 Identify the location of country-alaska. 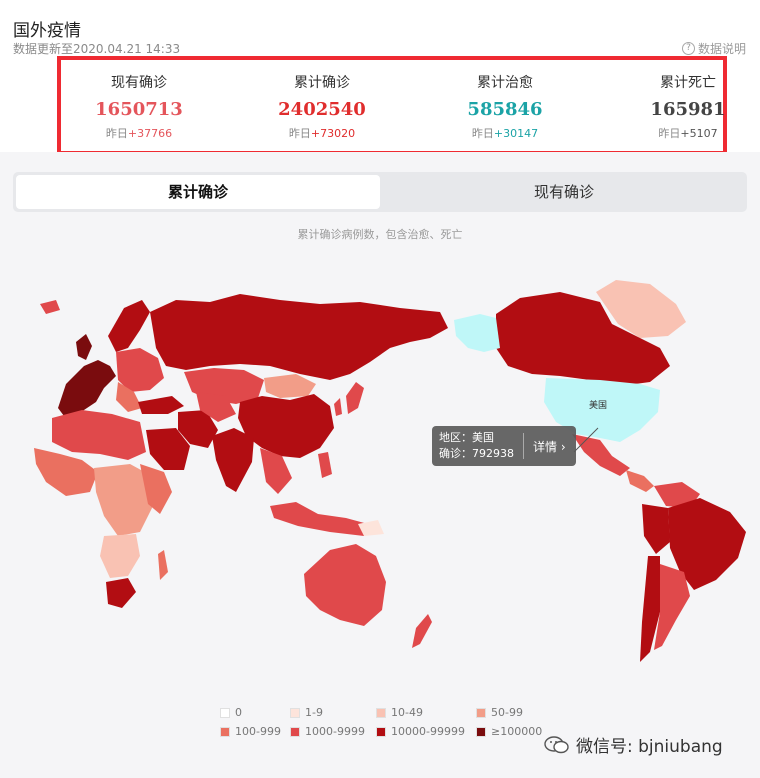
(477, 333).